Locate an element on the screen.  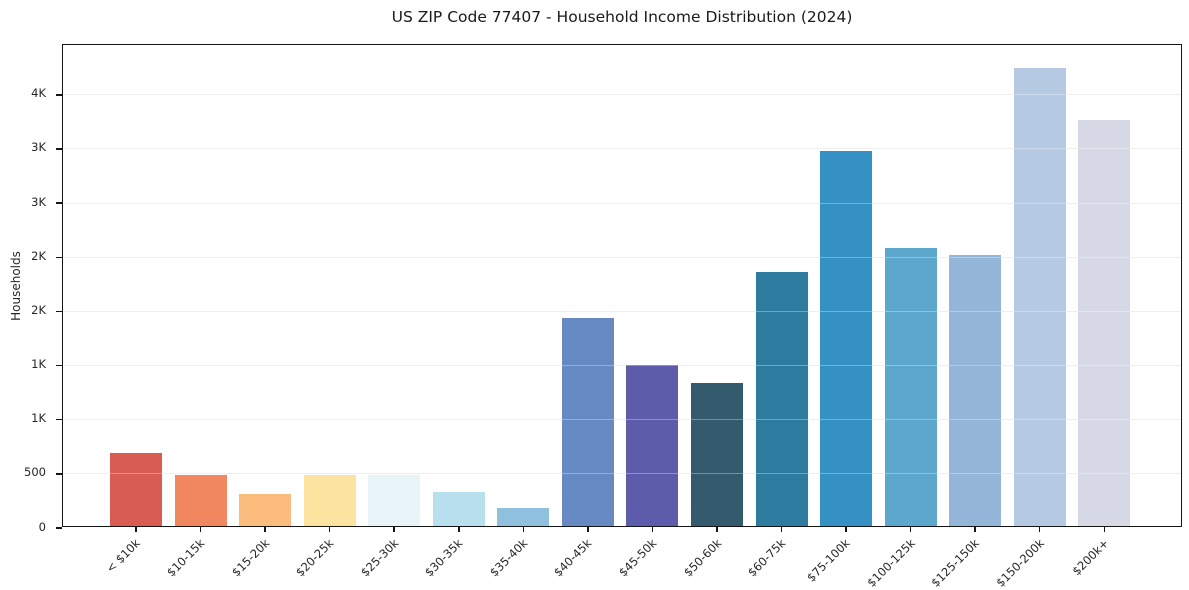
bar-60-75k is located at coordinates (781, 399).